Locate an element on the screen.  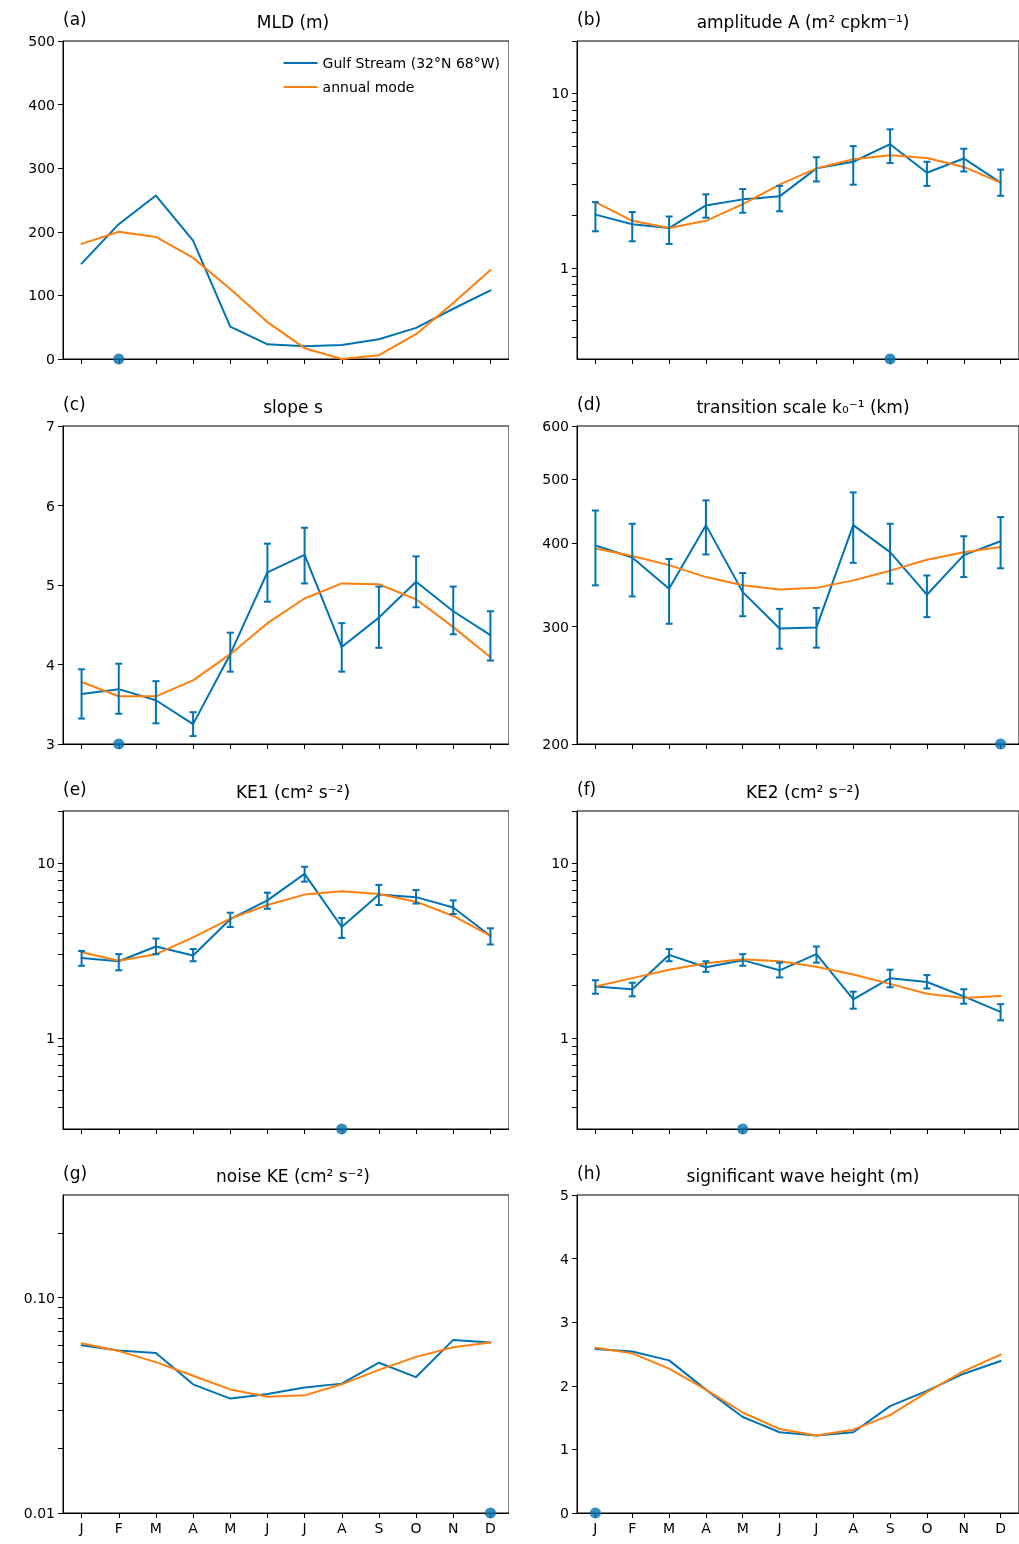
text: (e) is located at coordinates (75, 788).